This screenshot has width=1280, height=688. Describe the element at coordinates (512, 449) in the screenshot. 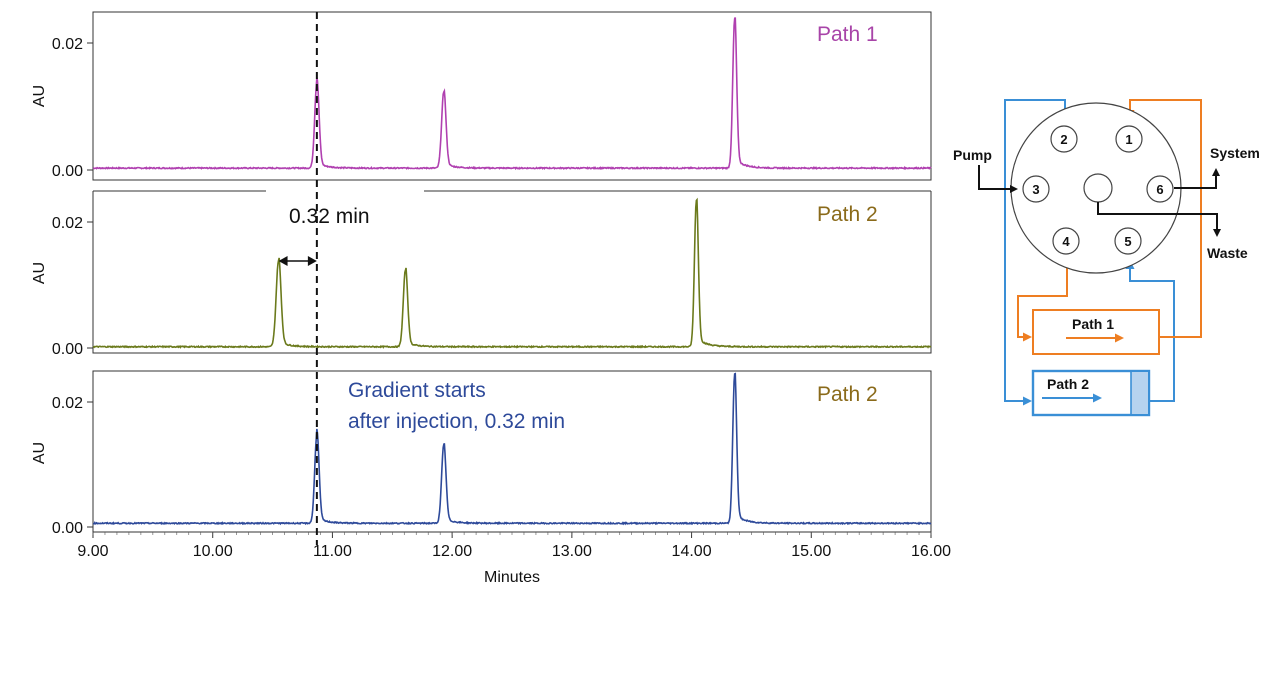

I see `trace-path2-gradient` at that location.